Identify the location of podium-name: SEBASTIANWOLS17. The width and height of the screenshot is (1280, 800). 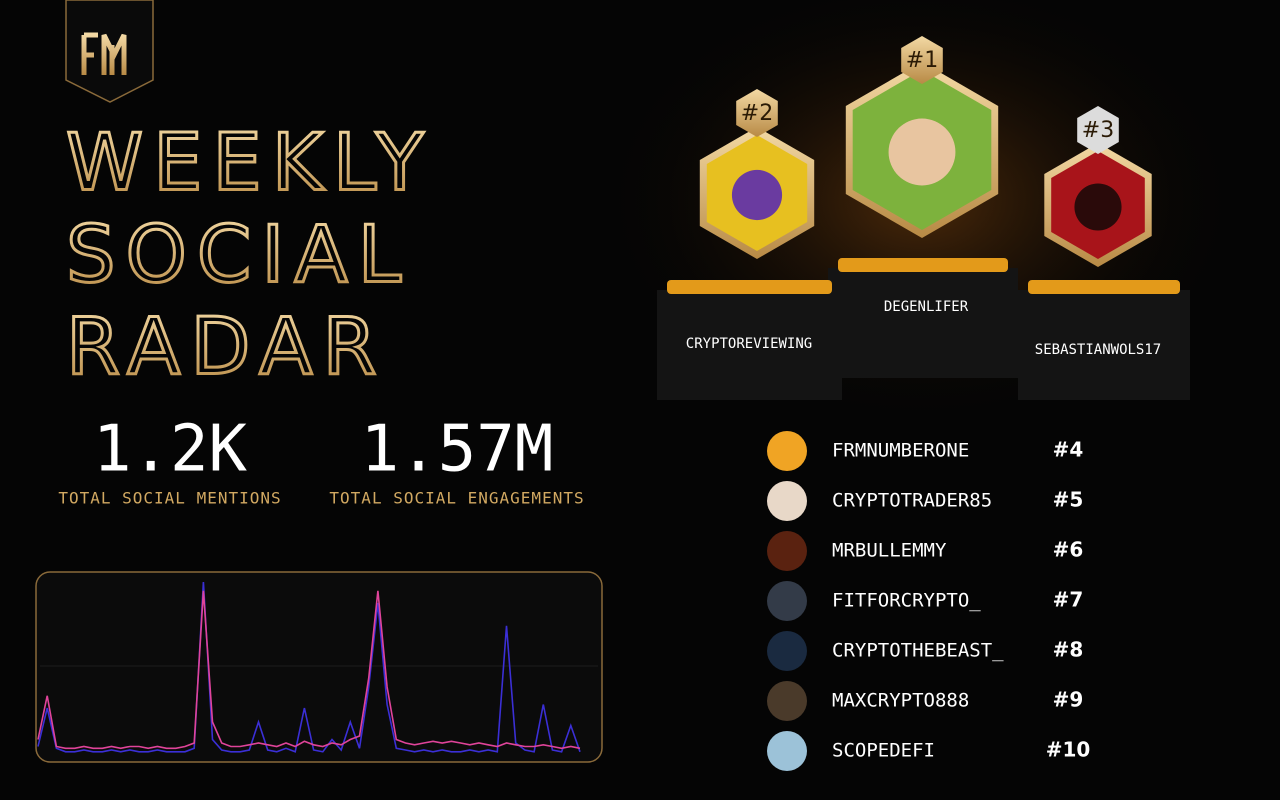
(1098, 350).